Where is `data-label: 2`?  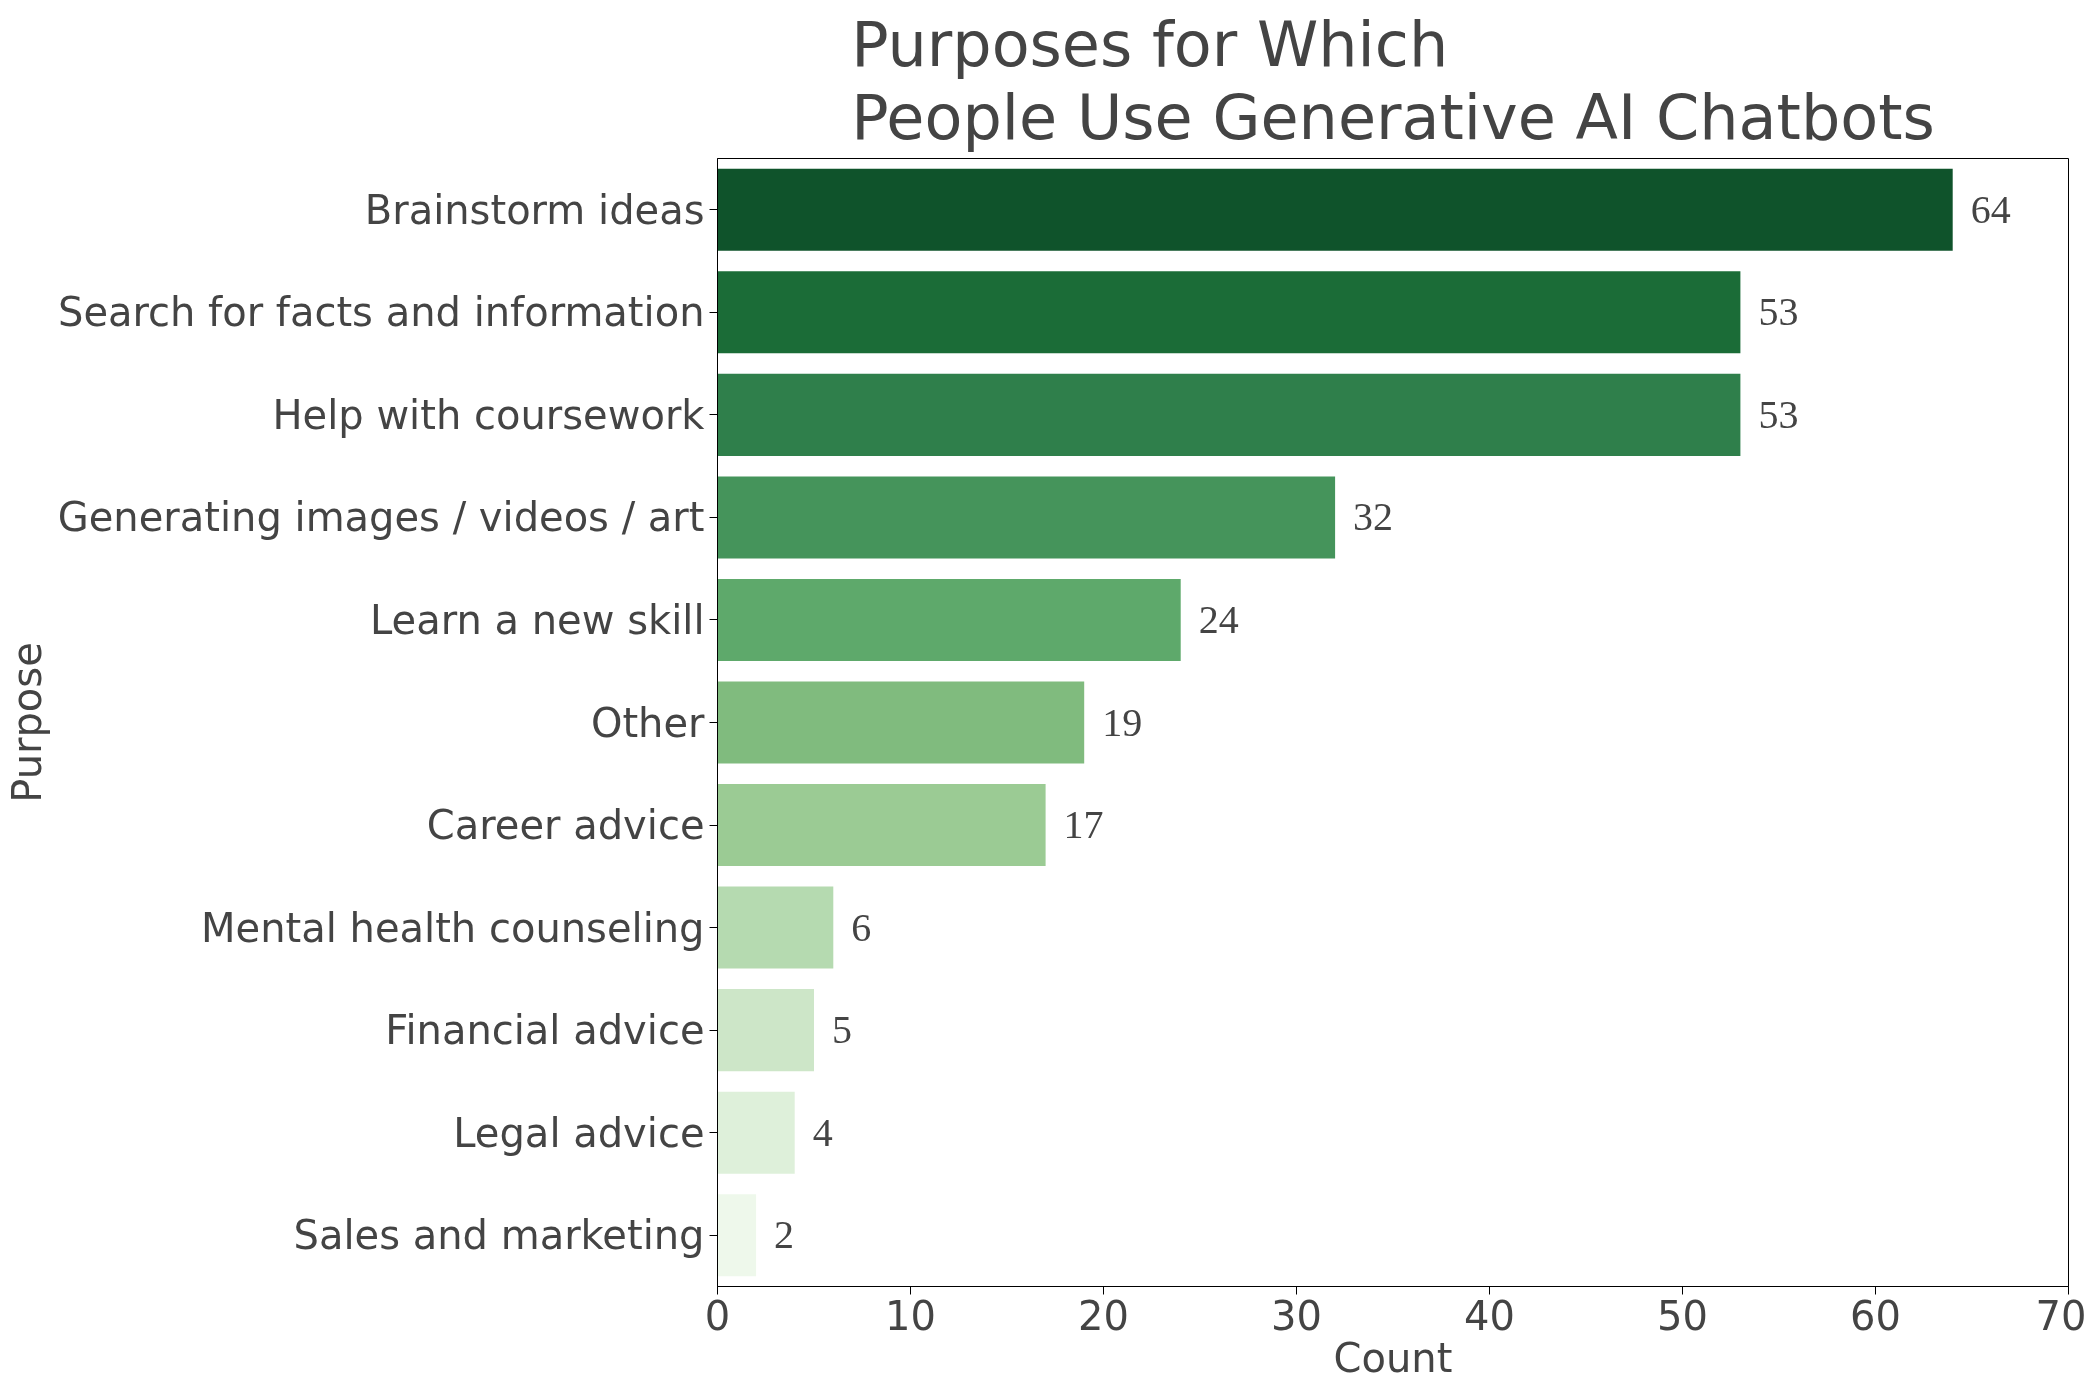 data-label: 2 is located at coordinates (784, 1235).